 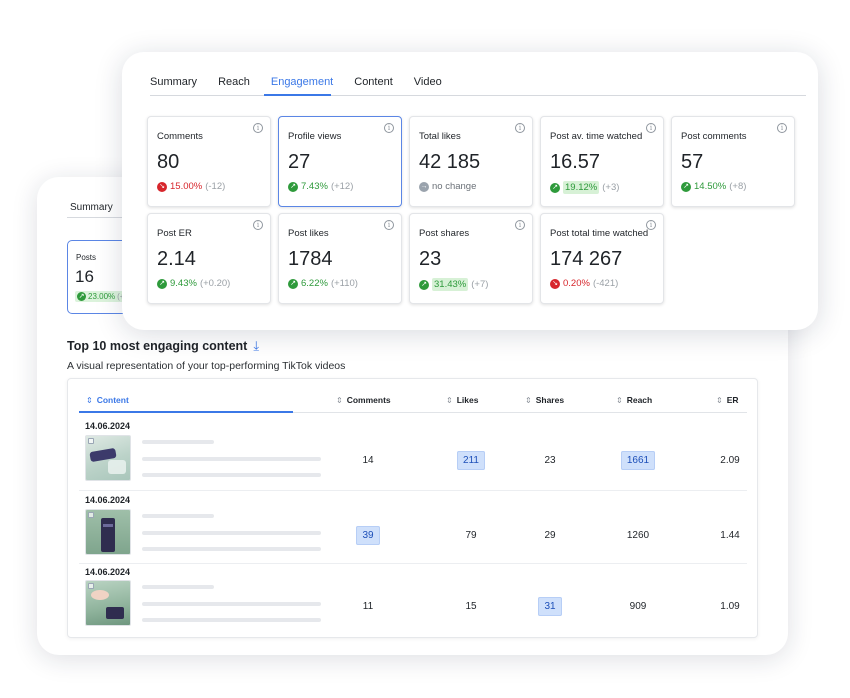 What do you see at coordinates (320, 186) in the screenshot?
I see `metric-change: ↗ 7.43% (+12)` at bounding box center [320, 186].